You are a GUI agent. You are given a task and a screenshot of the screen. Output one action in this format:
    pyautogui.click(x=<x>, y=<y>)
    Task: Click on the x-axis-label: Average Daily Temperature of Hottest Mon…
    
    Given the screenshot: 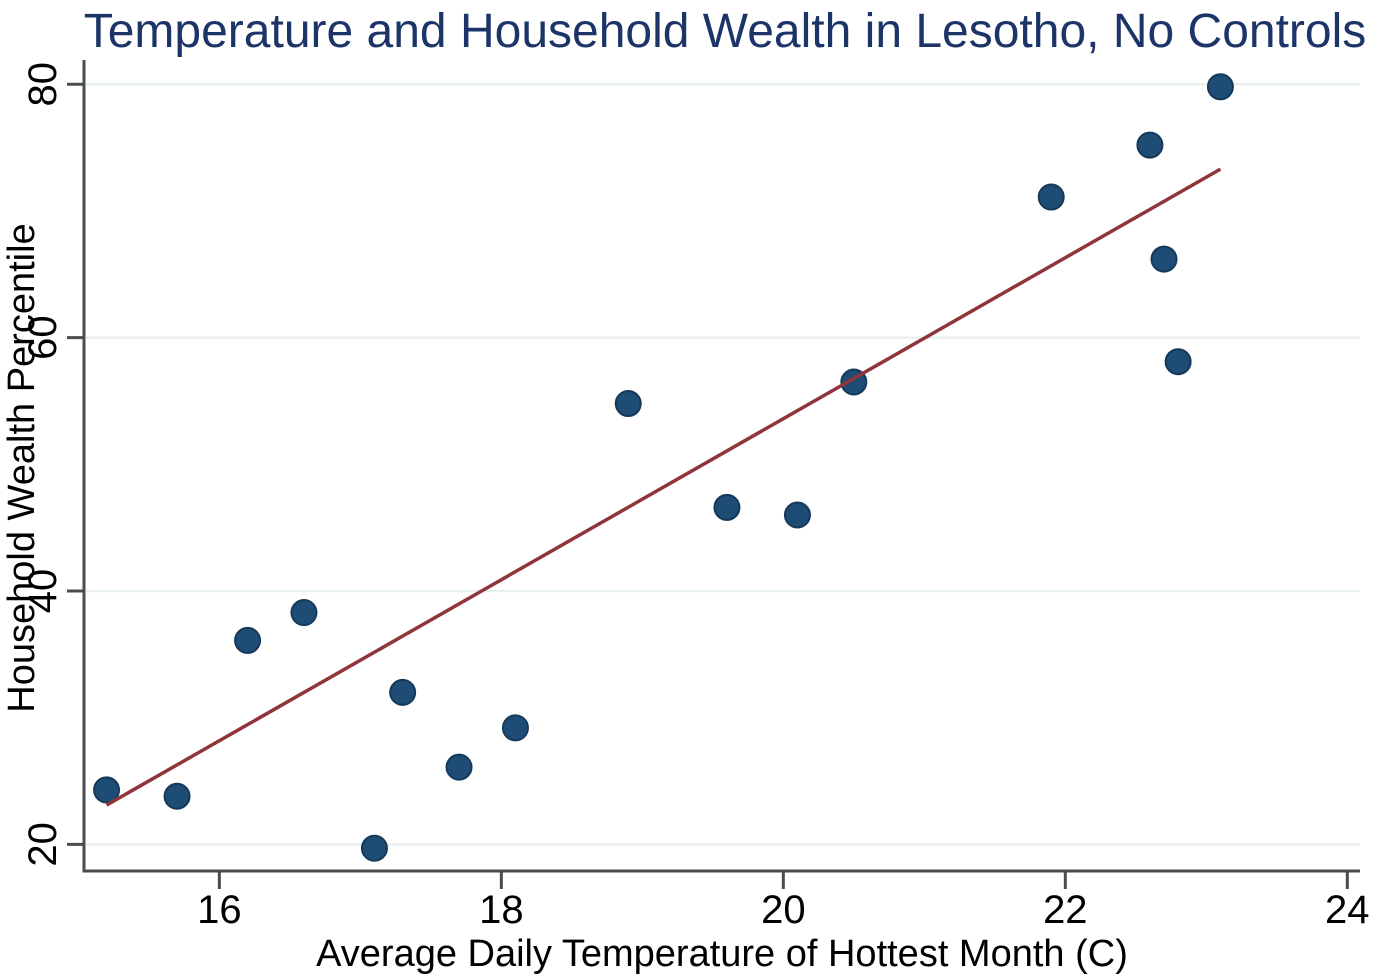 What is the action you would take?
    pyautogui.click(x=722, y=954)
    